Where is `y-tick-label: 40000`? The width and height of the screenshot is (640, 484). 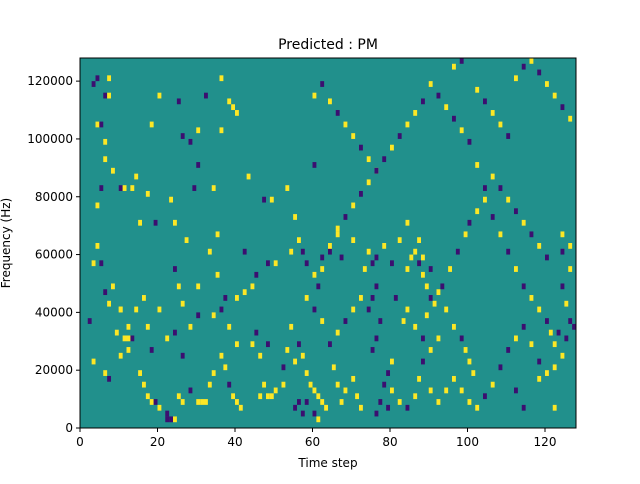 y-tick-label: 40000 is located at coordinates (54, 312).